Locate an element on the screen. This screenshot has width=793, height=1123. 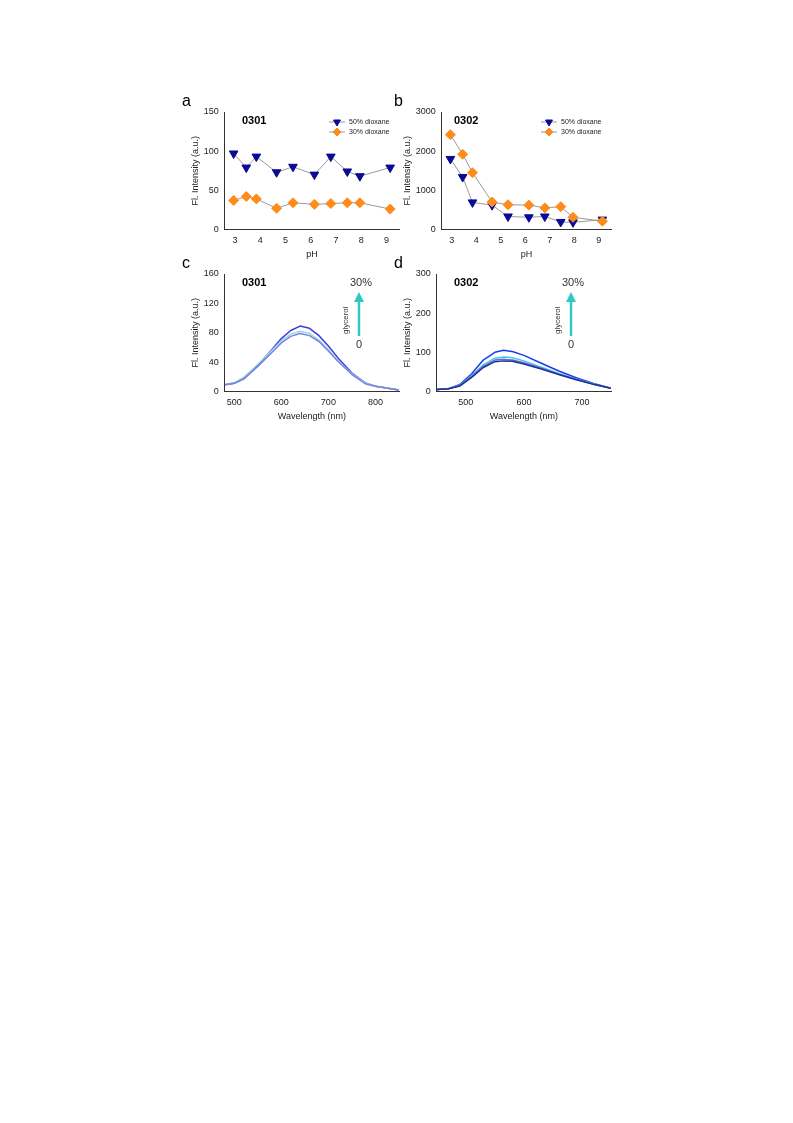
text: c is located at coordinates (186, 263).